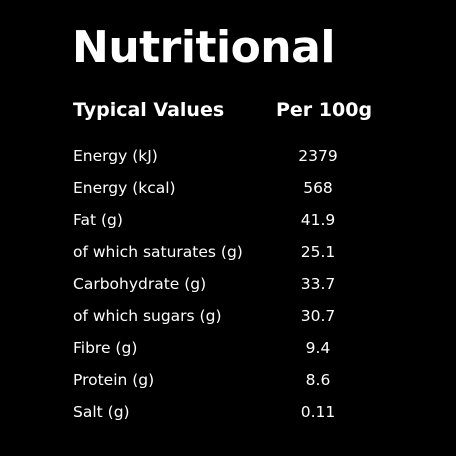 The width and height of the screenshot is (456, 456). Describe the element at coordinates (318, 156) in the screenshot. I see `row-value: 2379` at that location.